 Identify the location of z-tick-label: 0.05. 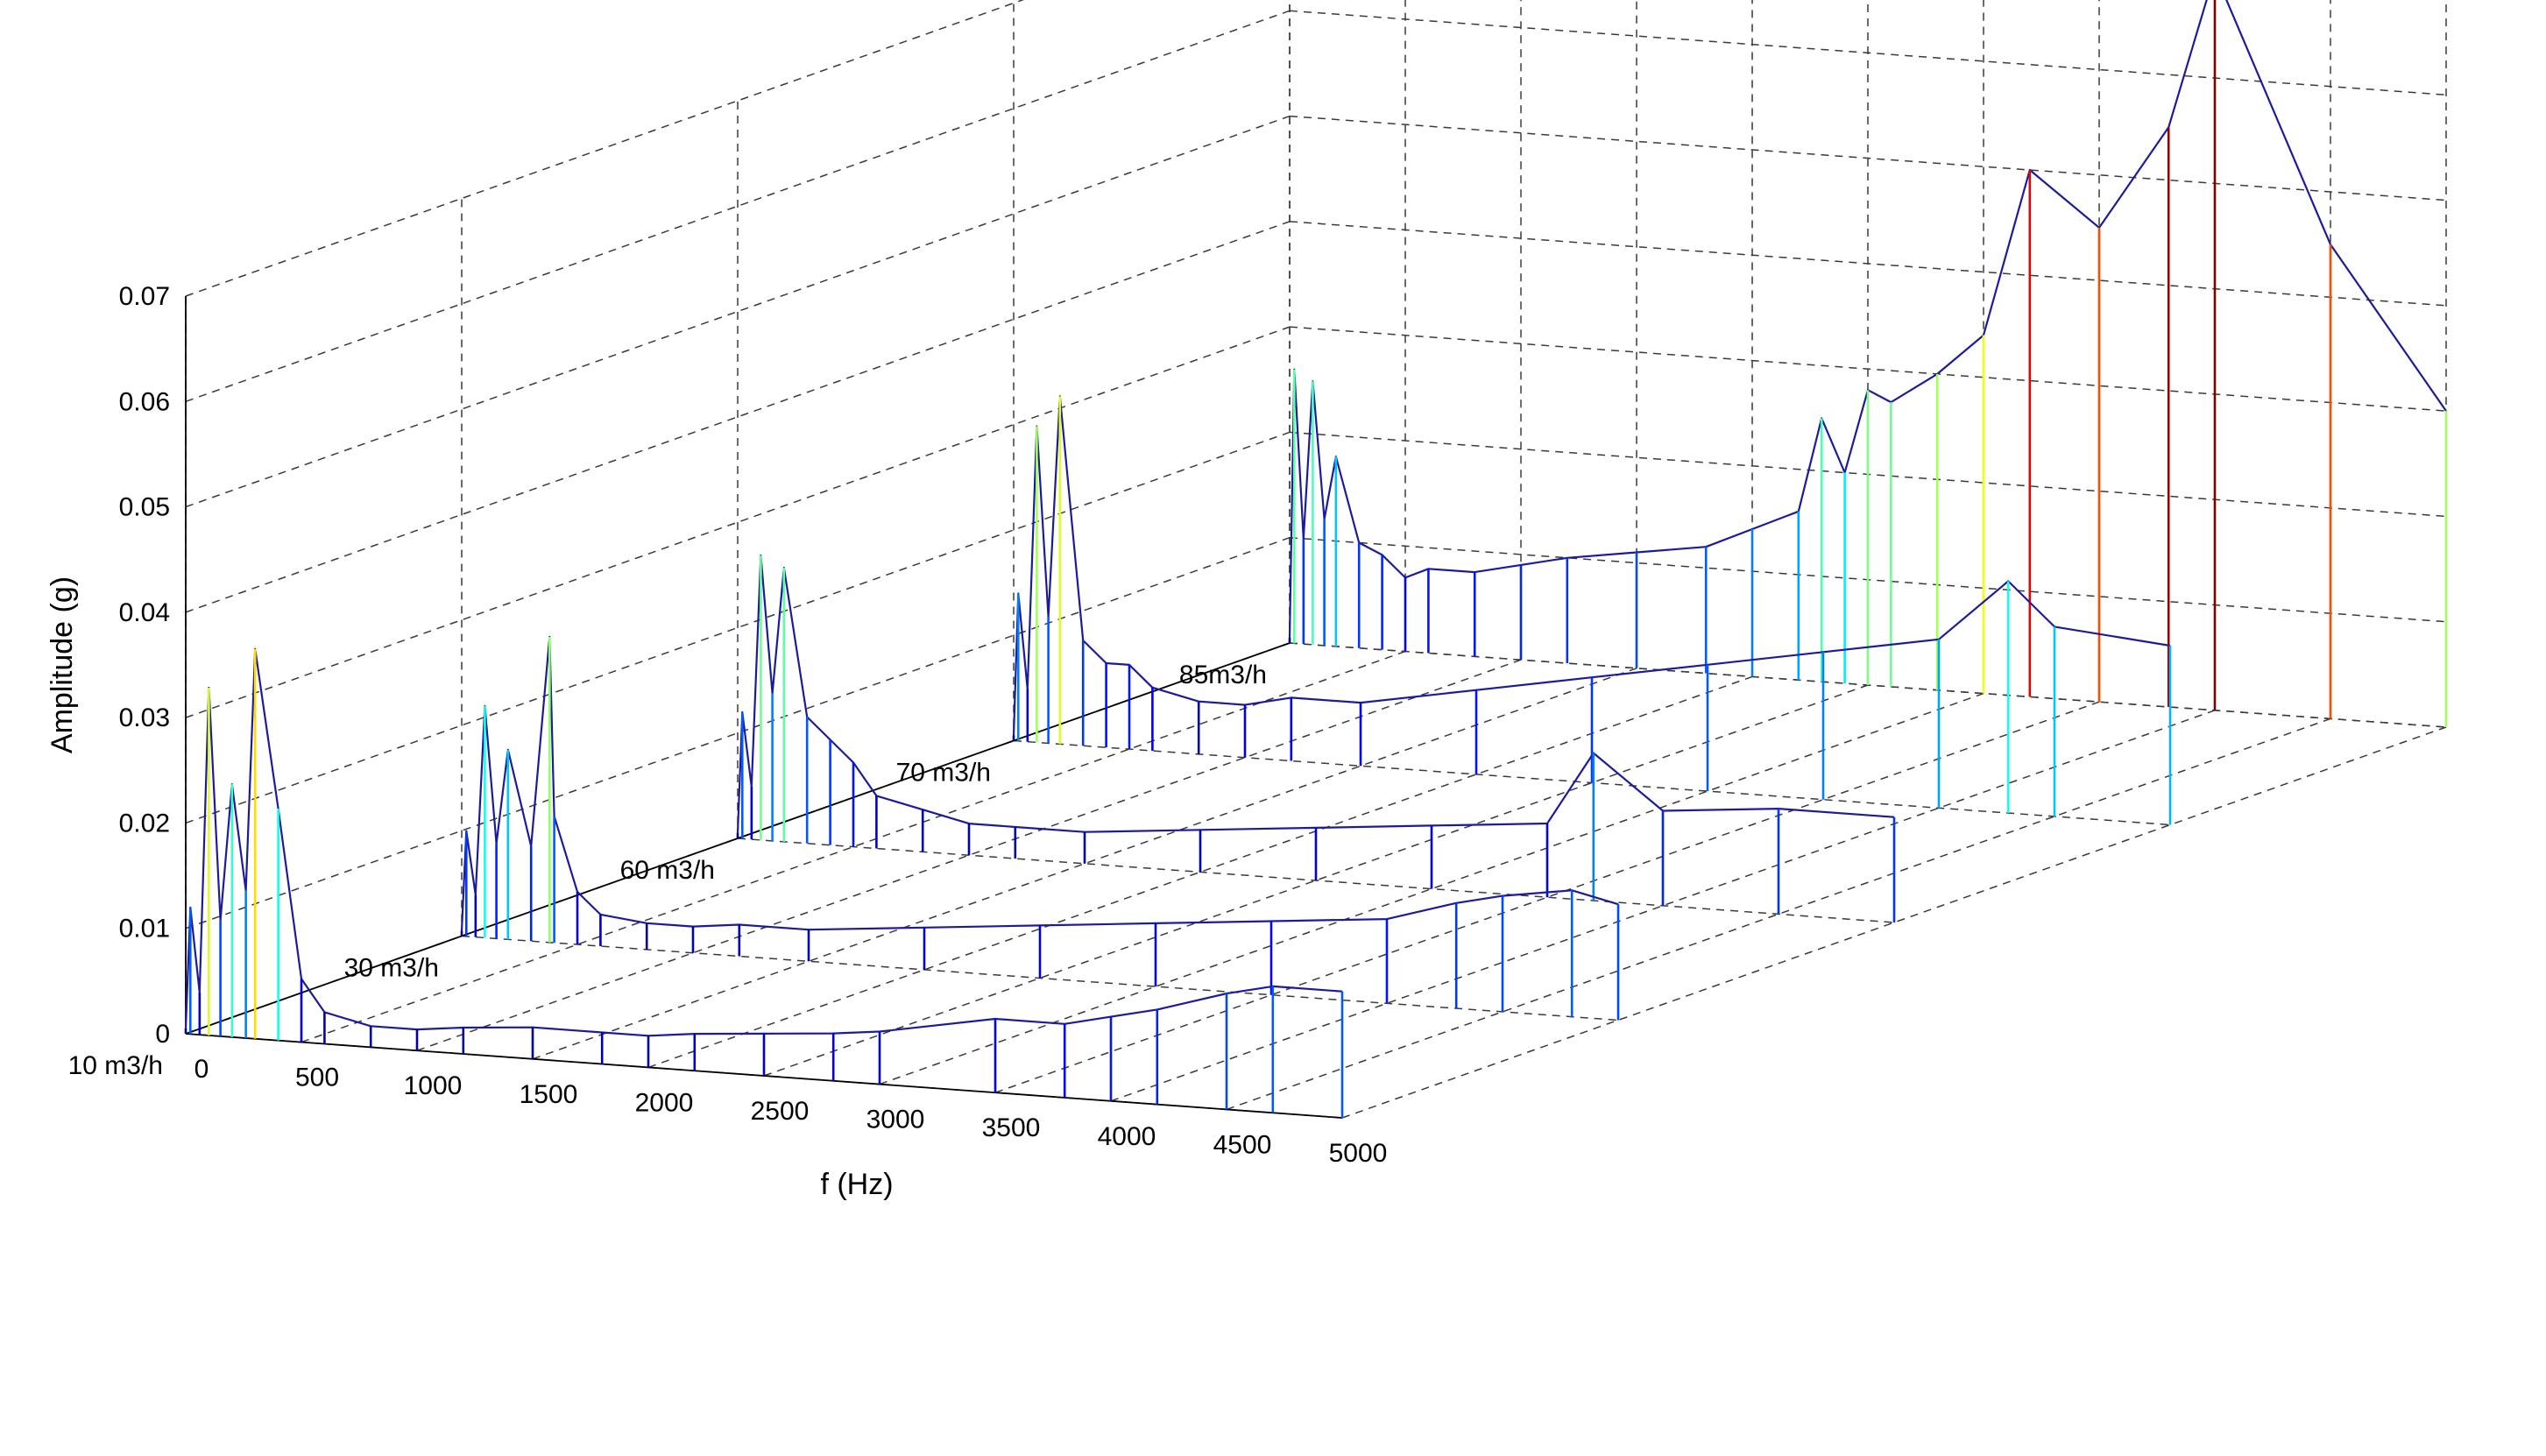
(144, 508).